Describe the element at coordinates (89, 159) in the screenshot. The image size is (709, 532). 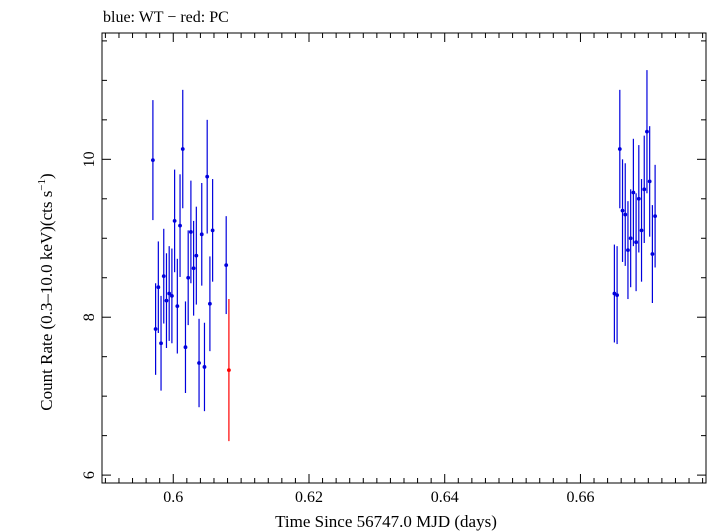
I see `y-tick-label: 10` at that location.